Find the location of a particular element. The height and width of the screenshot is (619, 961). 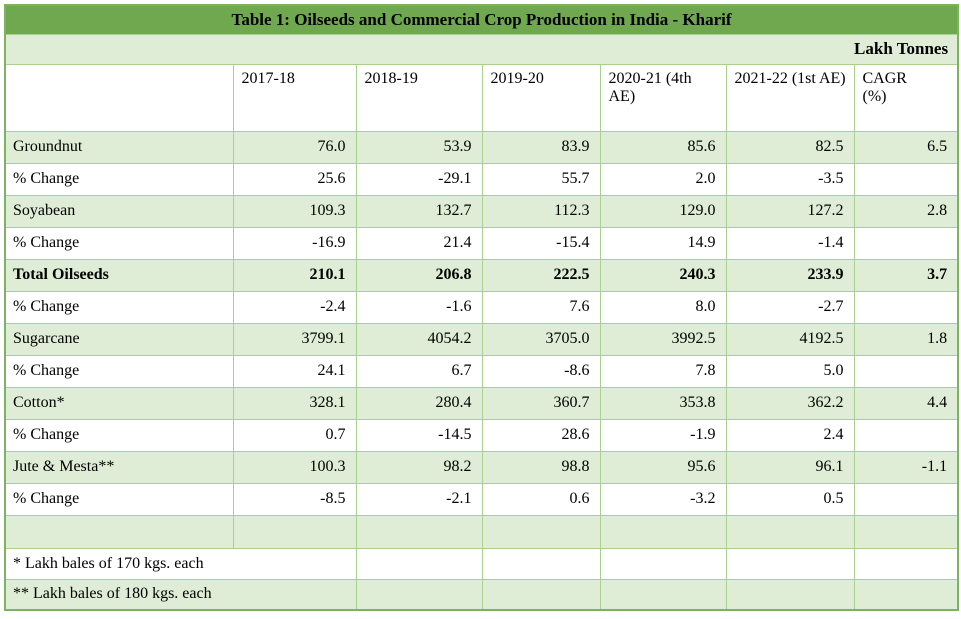

value-cell: 98.2 is located at coordinates (419, 467).